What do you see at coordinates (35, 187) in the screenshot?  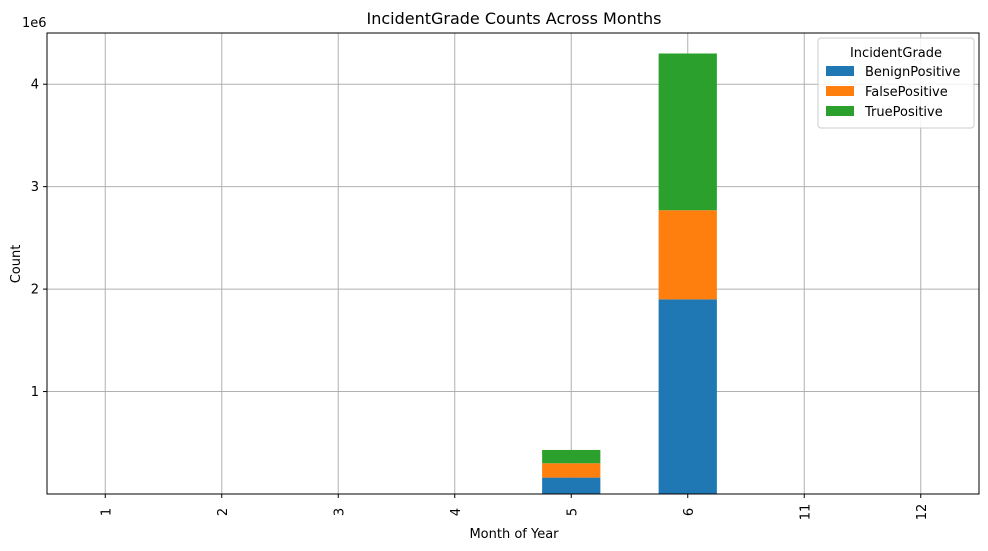 I see `y-tick-label: 3` at bounding box center [35, 187].